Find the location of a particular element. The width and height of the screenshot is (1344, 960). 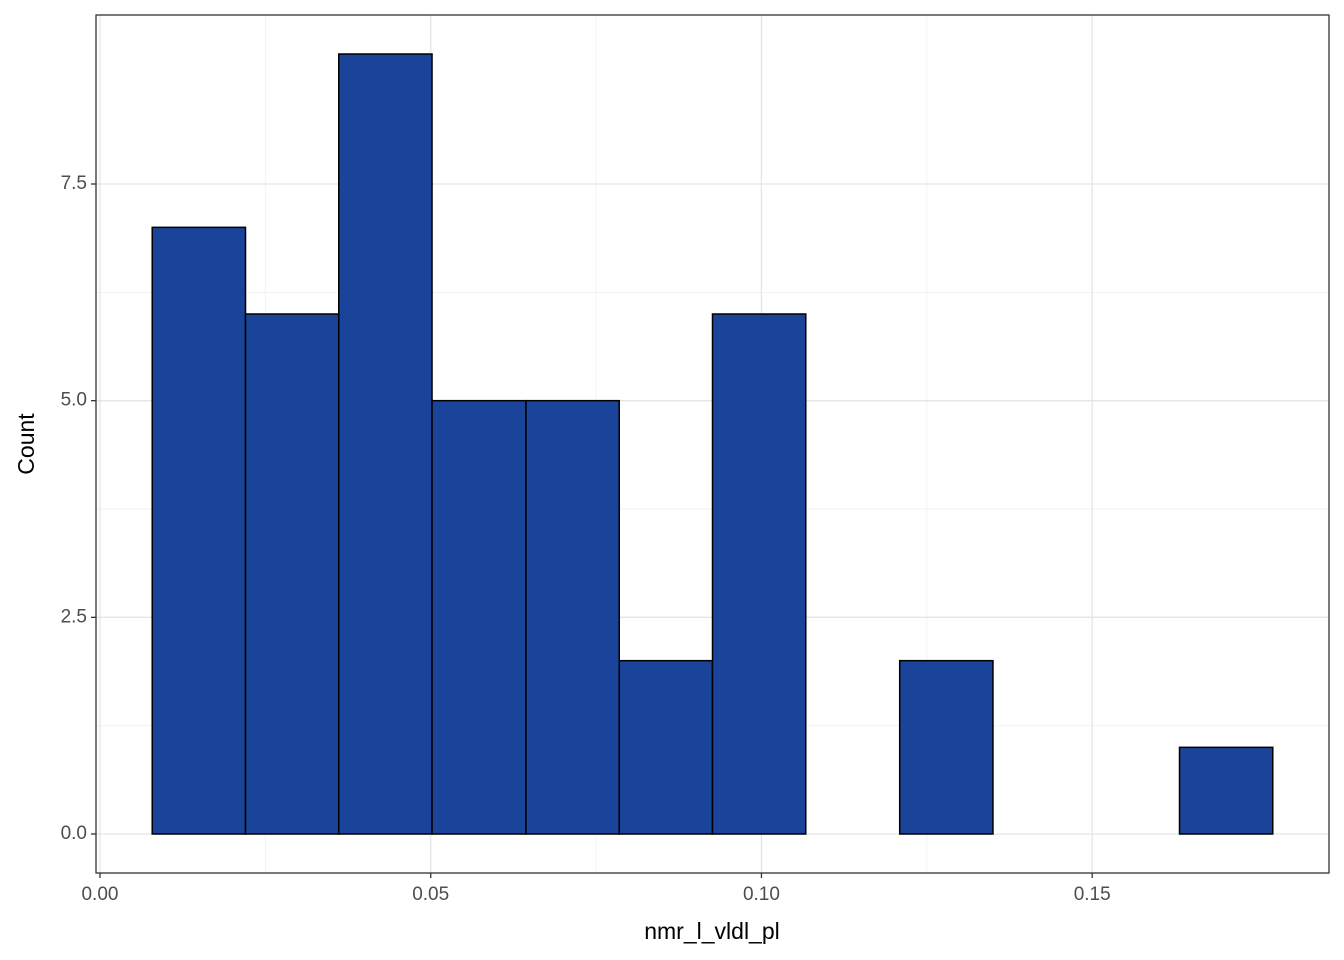

y-tick-label: 2.5 is located at coordinates (74, 616).